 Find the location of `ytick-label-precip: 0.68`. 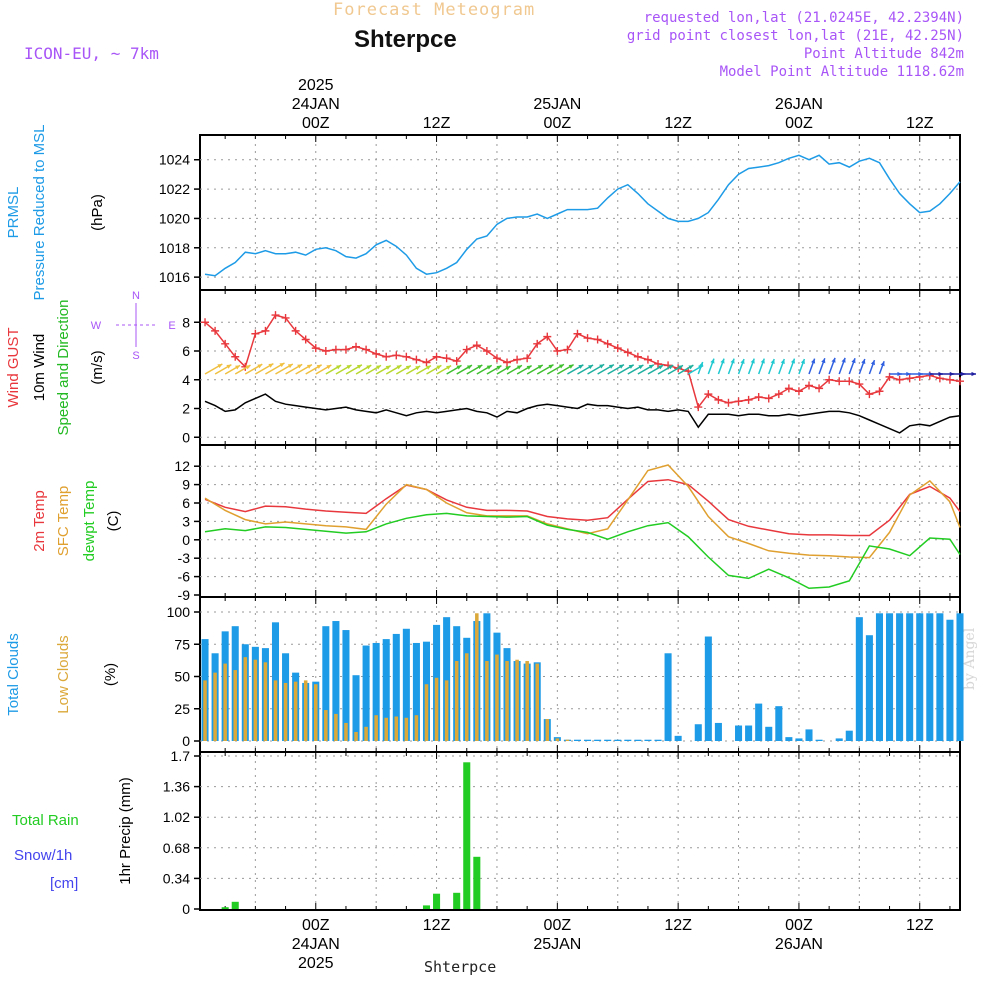

ytick-label-precip: 0.68 is located at coordinates (176, 848).